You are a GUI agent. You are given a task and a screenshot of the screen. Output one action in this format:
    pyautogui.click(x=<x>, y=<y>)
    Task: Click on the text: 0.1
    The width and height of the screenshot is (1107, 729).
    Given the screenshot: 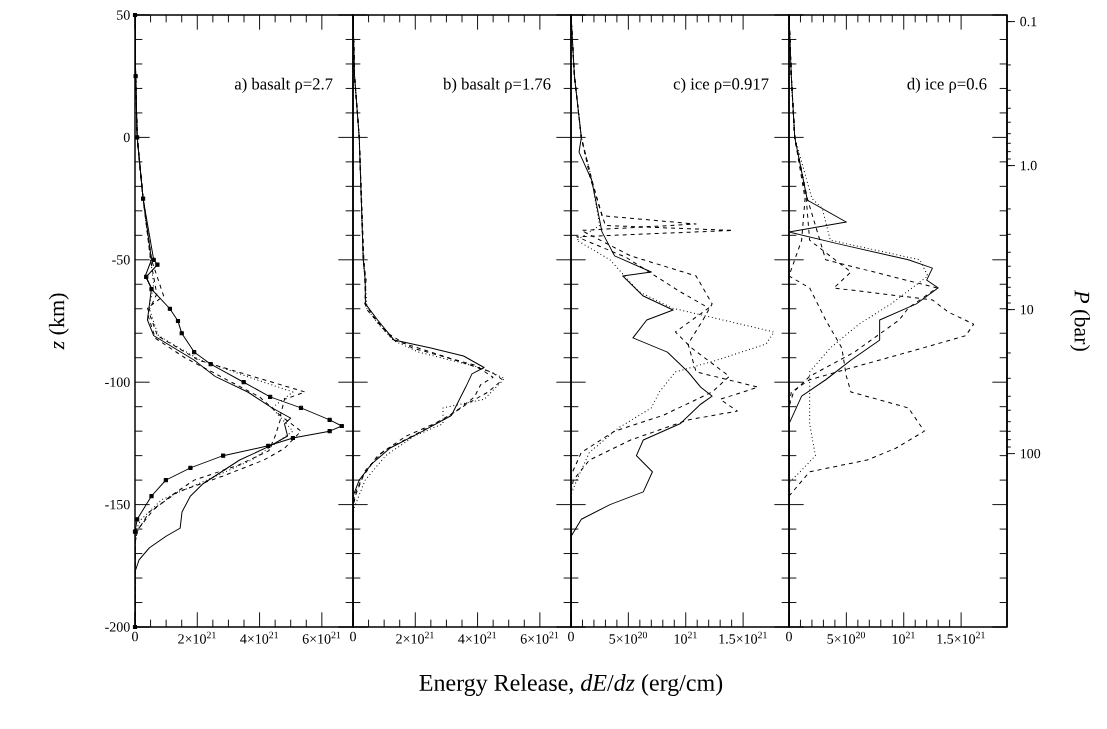 What is the action you would take?
    pyautogui.click(x=1028, y=21)
    